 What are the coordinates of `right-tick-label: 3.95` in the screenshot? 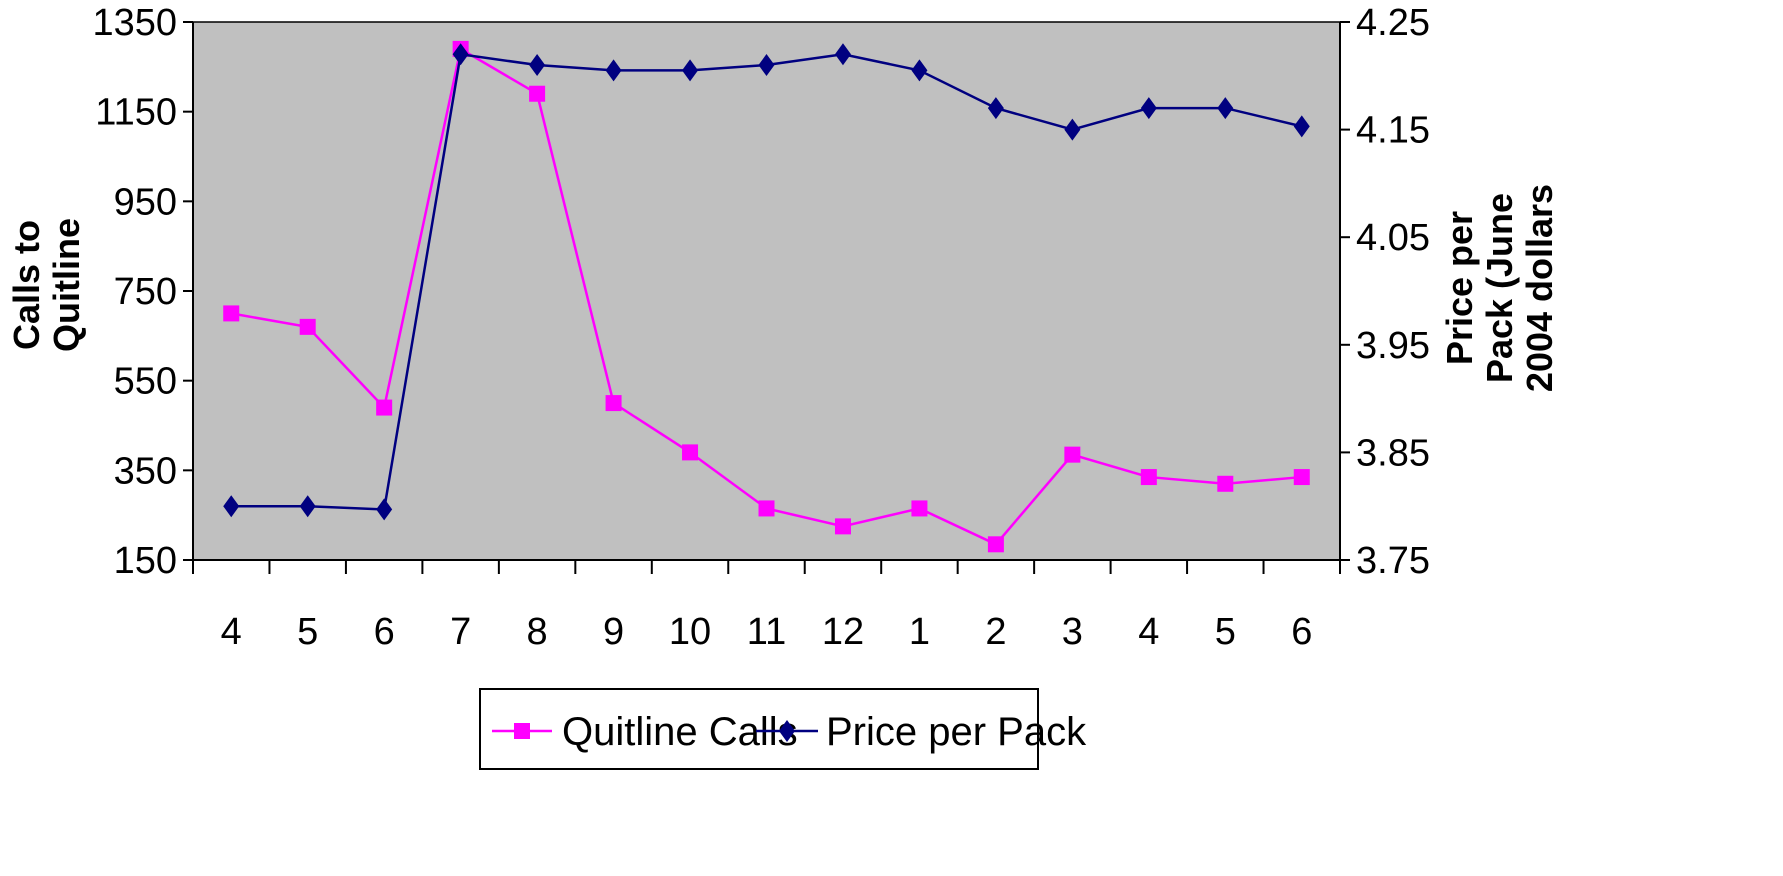 It's located at (1393, 346).